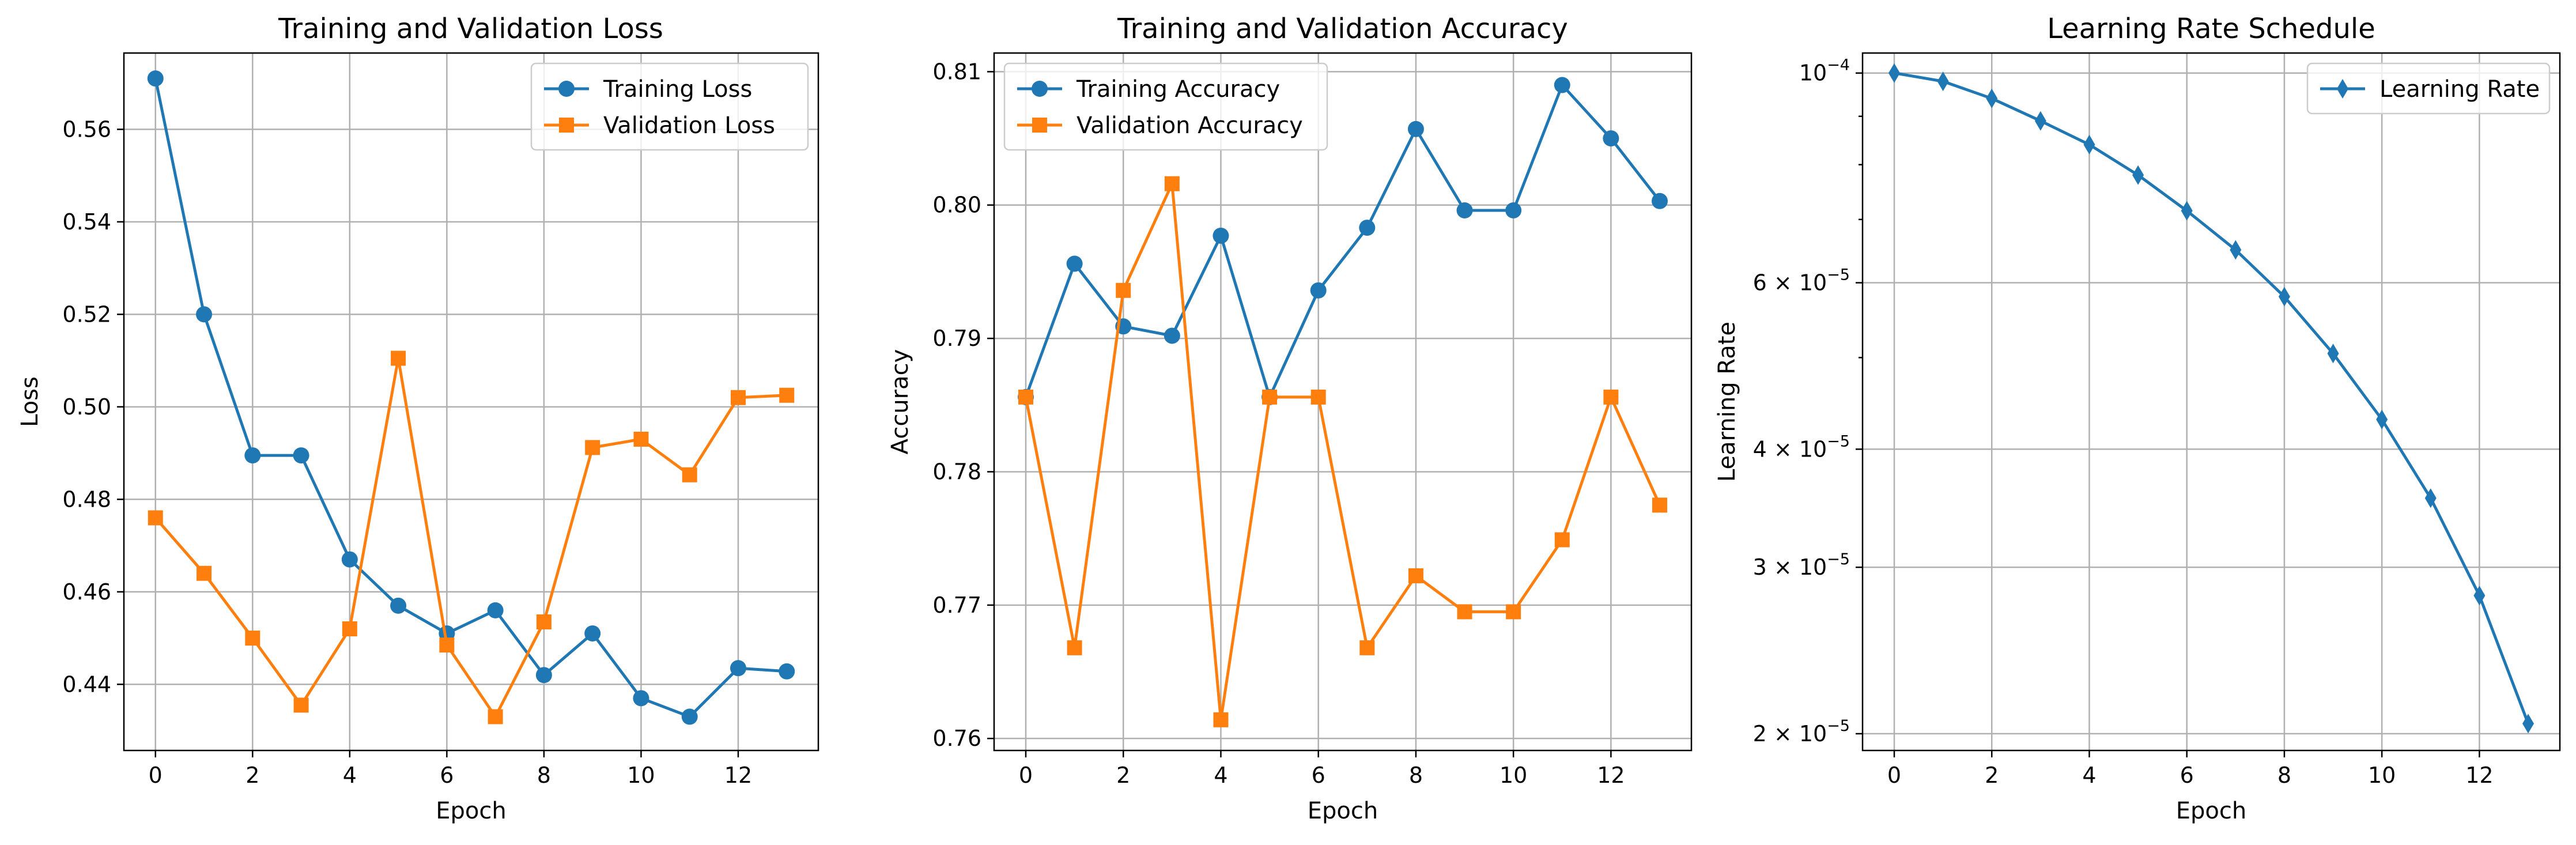 The height and width of the screenshot is (845, 2576). I want to click on y-tick-label: 6 × 10⁻⁵, so click(1801, 281).